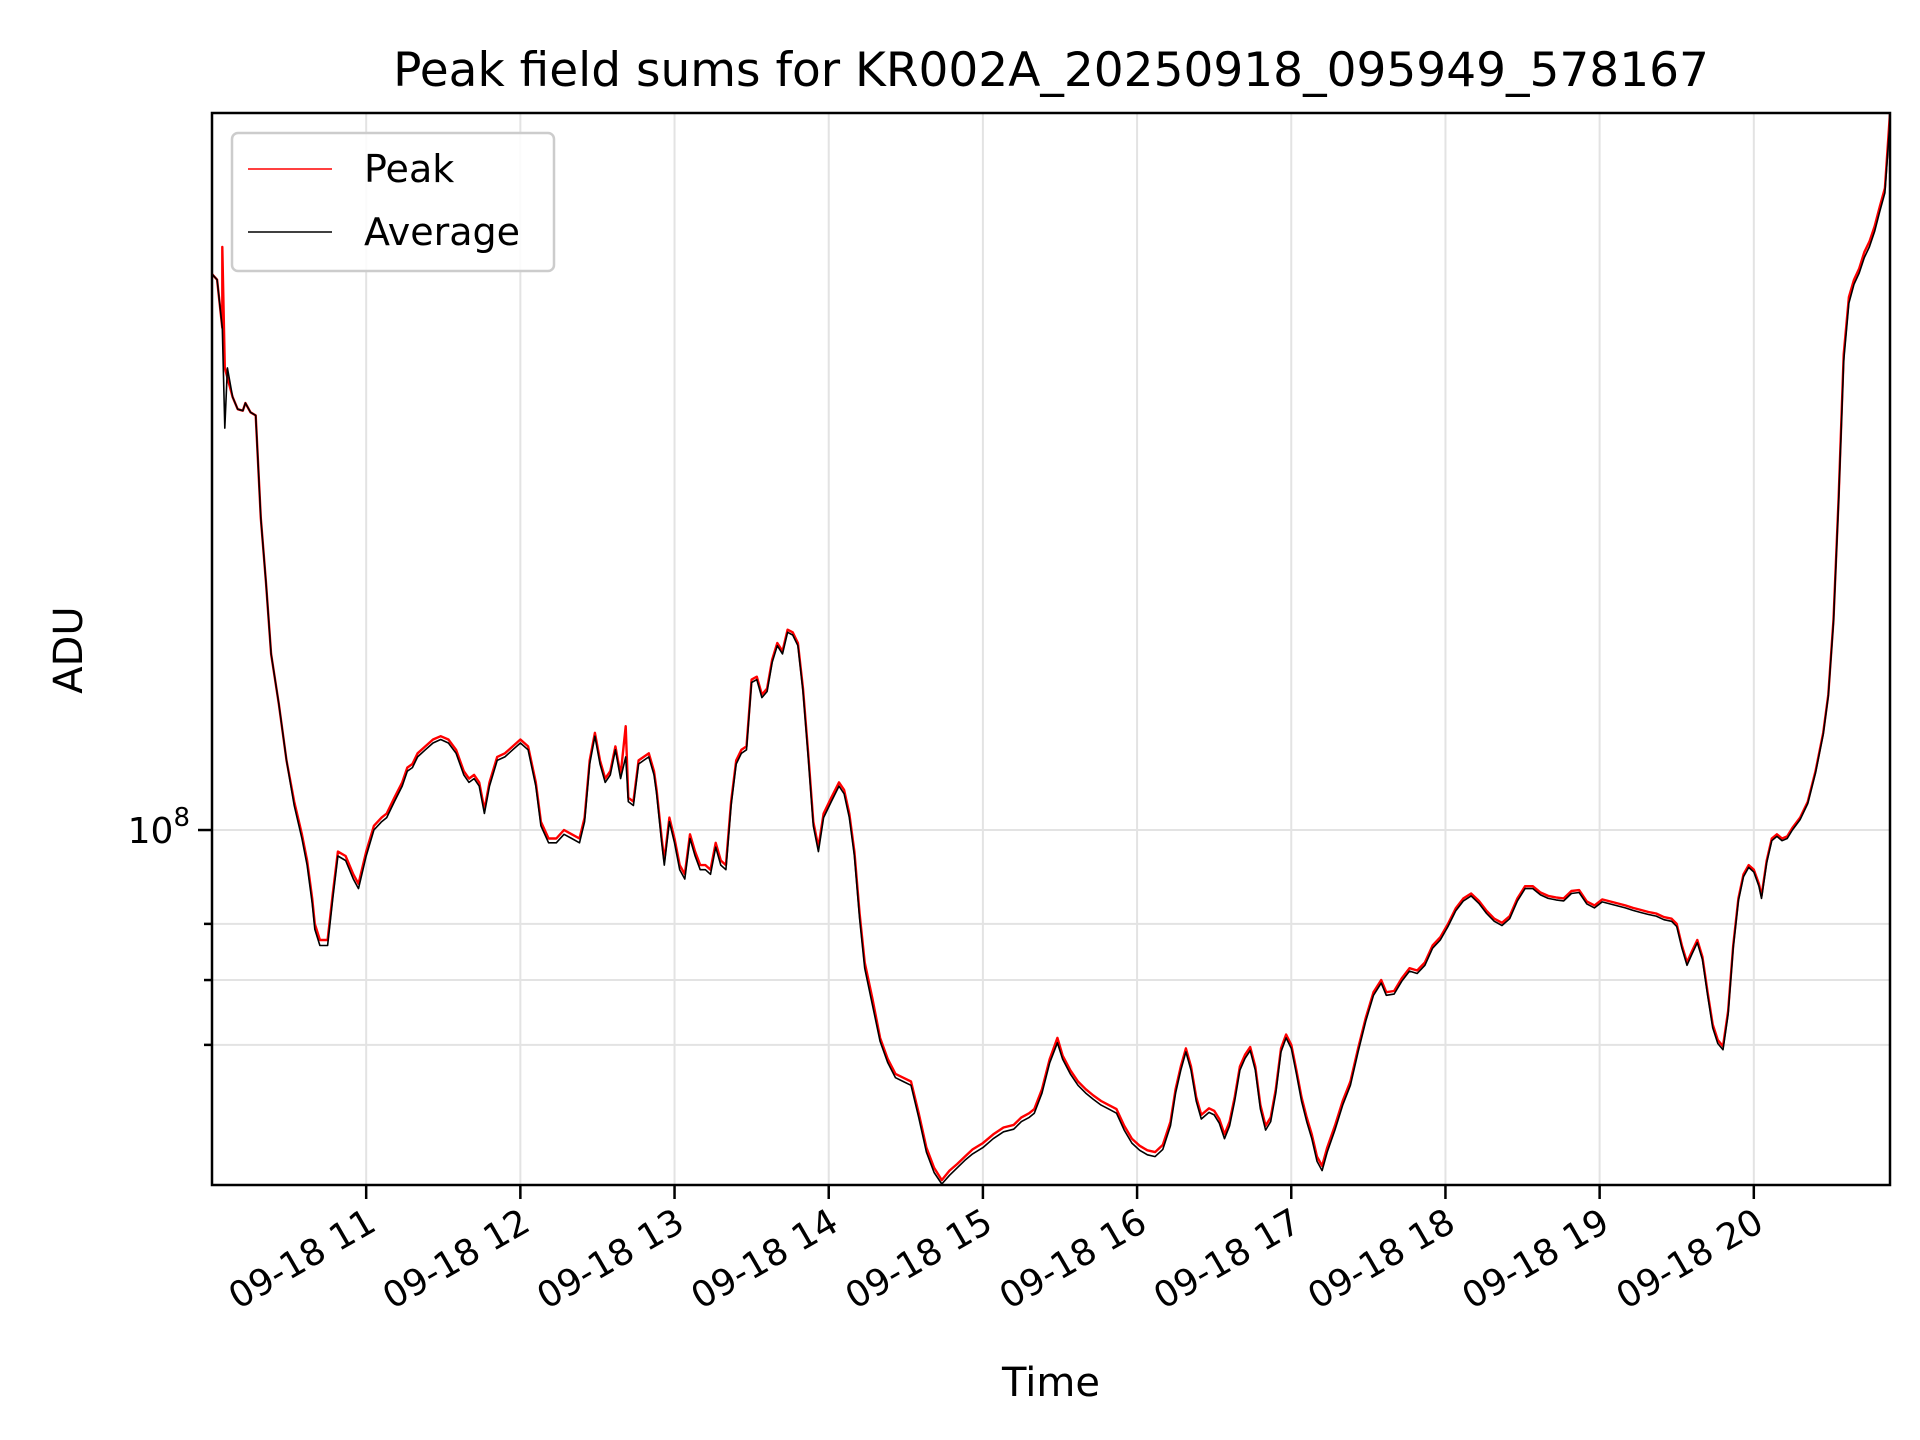  I want to click on y-axis-label: ADU, so click(69, 649).